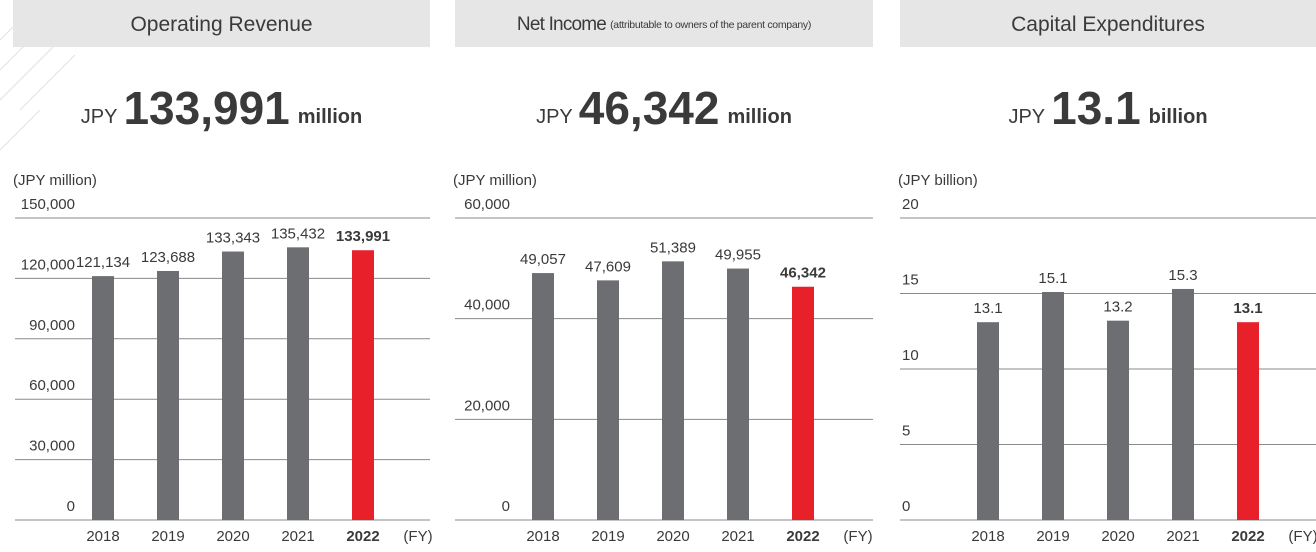 The width and height of the screenshot is (1316, 552). I want to click on y-tick-label: 90,000, so click(52, 325).